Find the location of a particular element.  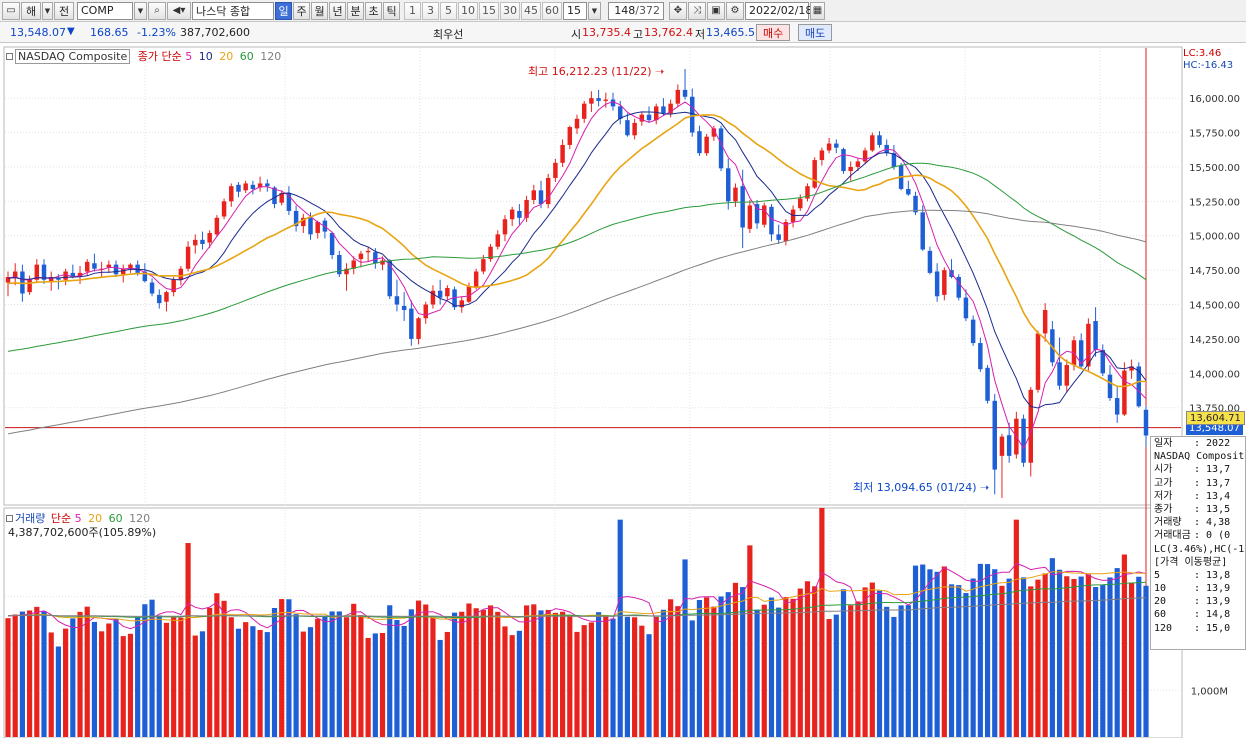

info-row: 거래대금: 0 (0 is located at coordinates (1199, 535).